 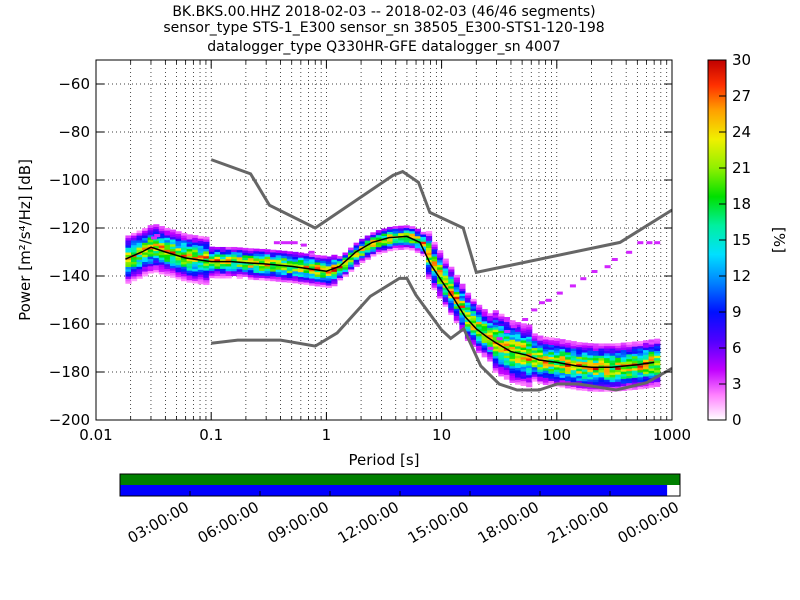 I want to click on timeline-tick-label: 18:00:00, so click(x=508, y=522).